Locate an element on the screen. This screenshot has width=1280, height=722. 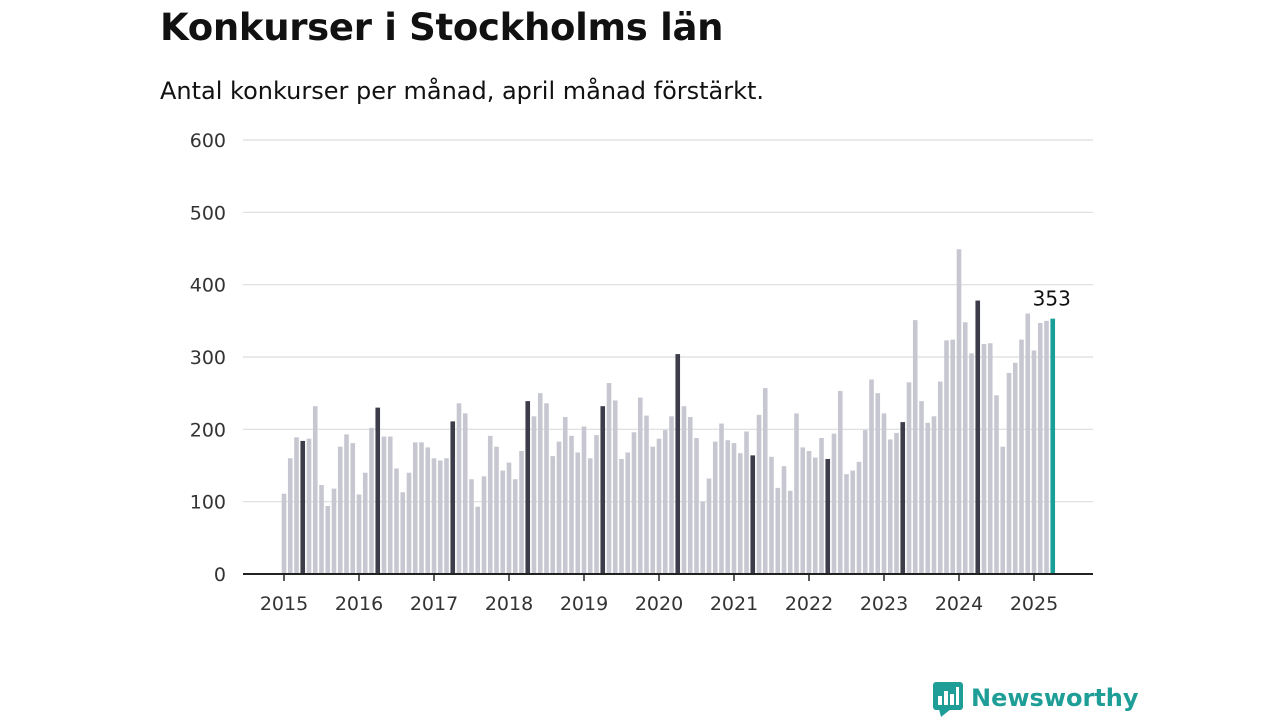
x-tick-label: 2016 is located at coordinates (359, 604).